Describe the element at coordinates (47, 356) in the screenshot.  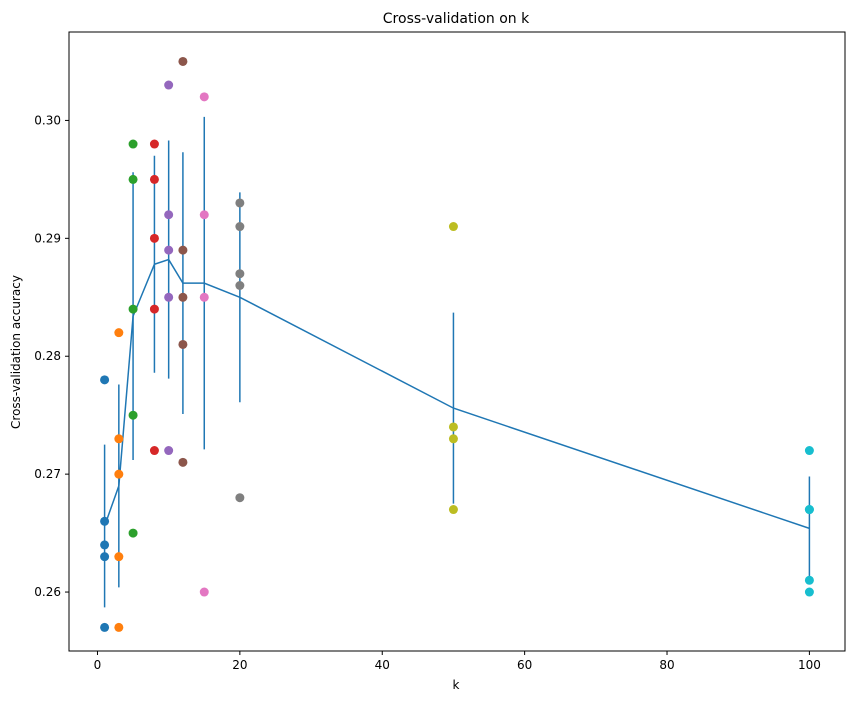
I see `y-tick-label: 0.28` at that location.